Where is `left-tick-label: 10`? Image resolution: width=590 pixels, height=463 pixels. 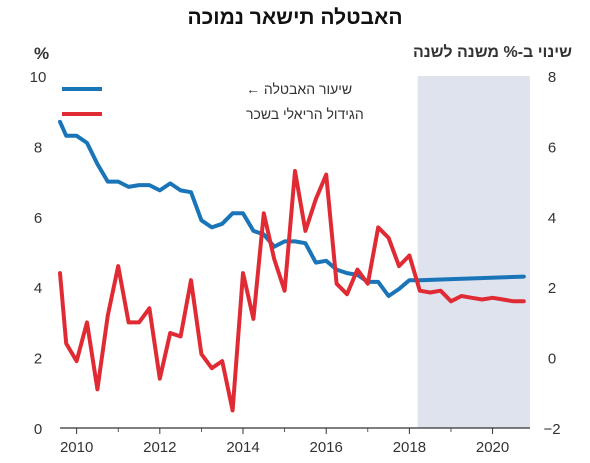
left-tick-label: 10 is located at coordinates (38, 77).